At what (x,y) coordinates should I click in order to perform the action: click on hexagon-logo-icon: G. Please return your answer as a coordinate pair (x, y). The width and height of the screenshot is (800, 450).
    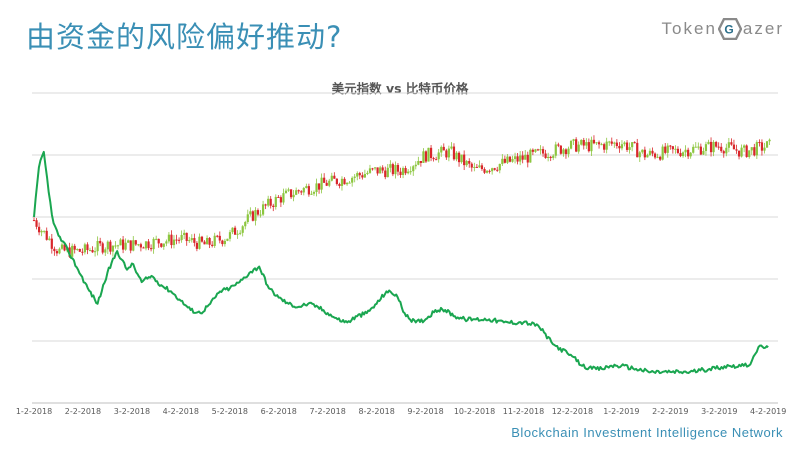
    Looking at the image, I should click on (729, 29).